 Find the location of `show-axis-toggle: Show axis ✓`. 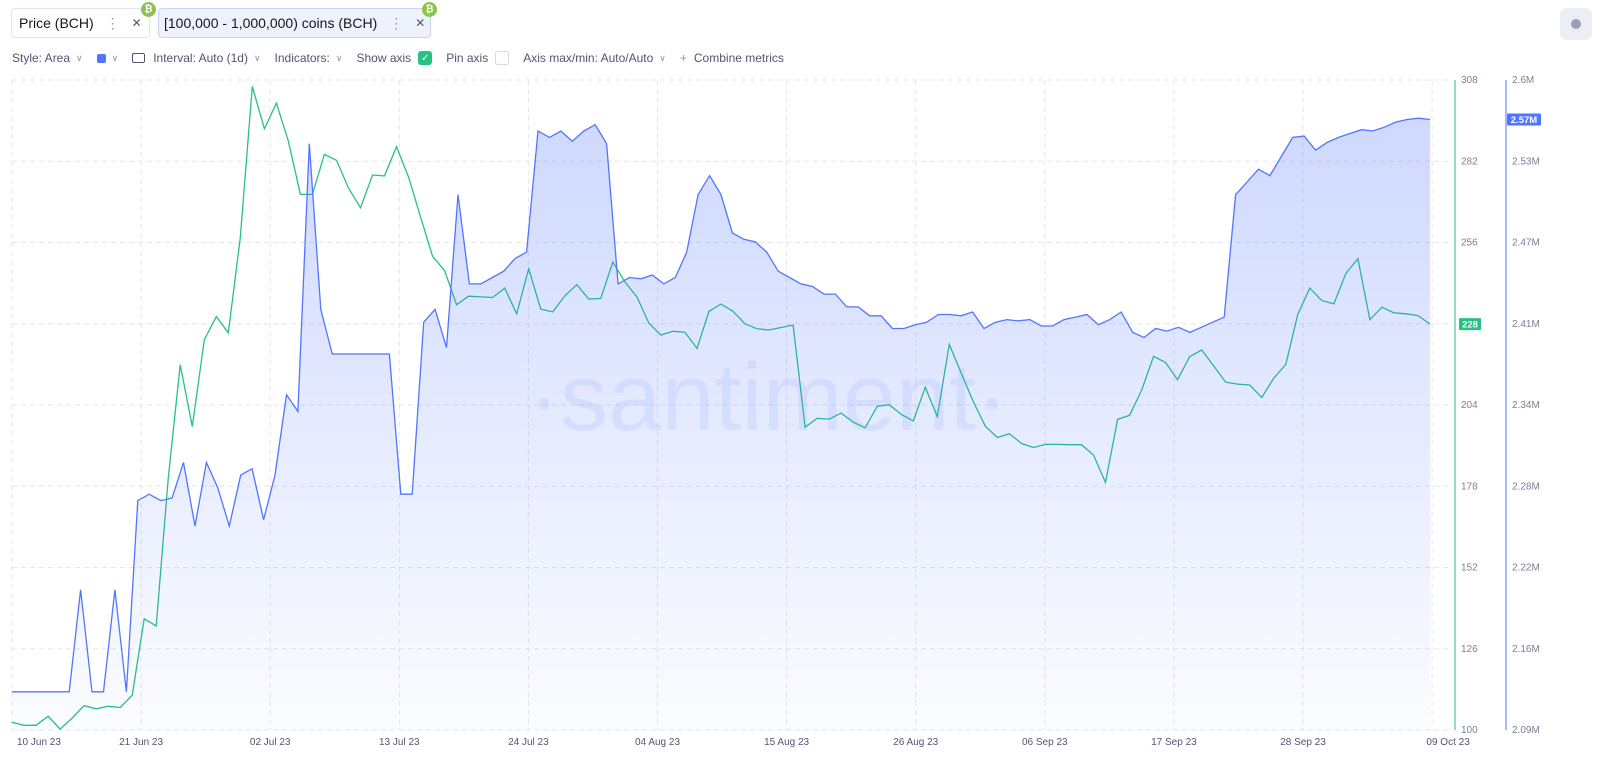

show-axis-toggle: Show axis ✓ is located at coordinates (394, 58).